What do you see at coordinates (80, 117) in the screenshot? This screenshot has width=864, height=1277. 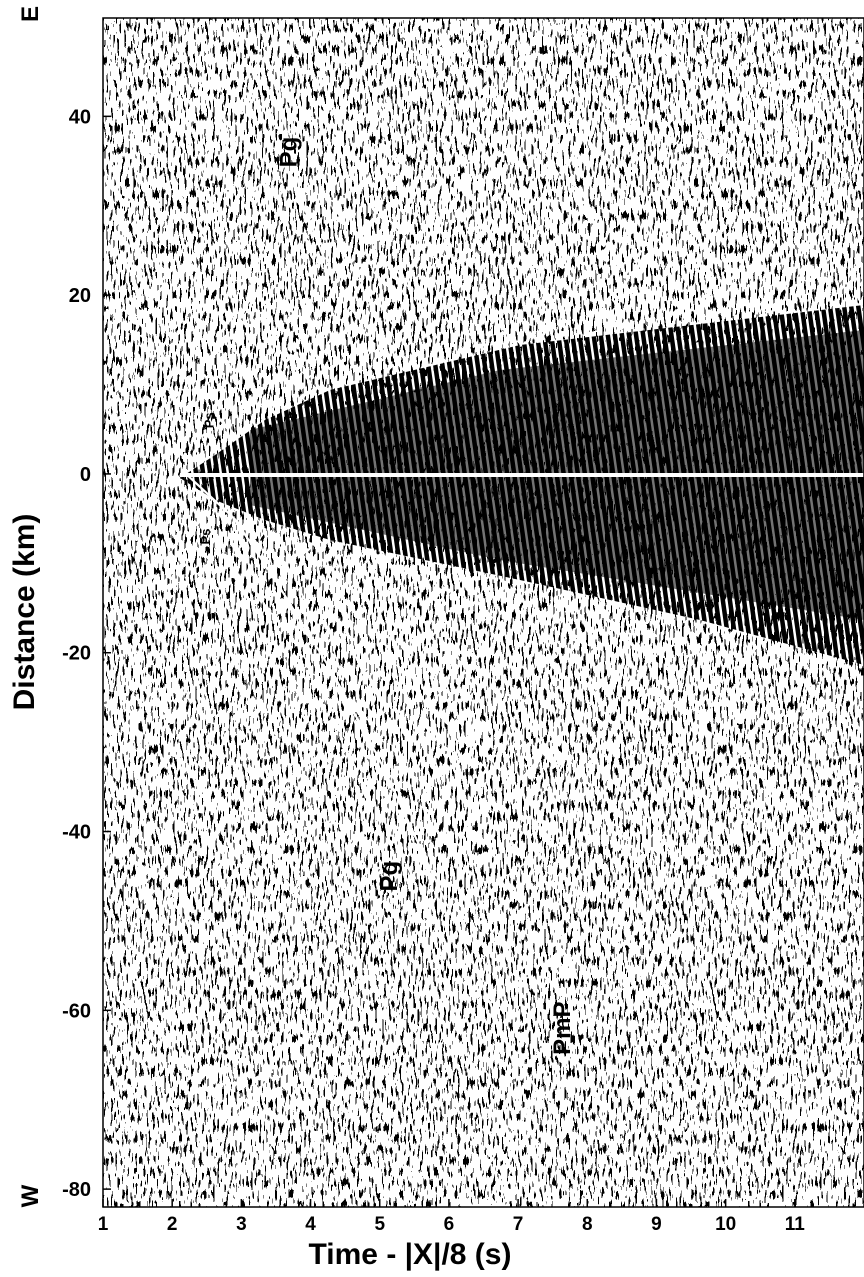 I see `y-tick-label: 40` at bounding box center [80, 117].